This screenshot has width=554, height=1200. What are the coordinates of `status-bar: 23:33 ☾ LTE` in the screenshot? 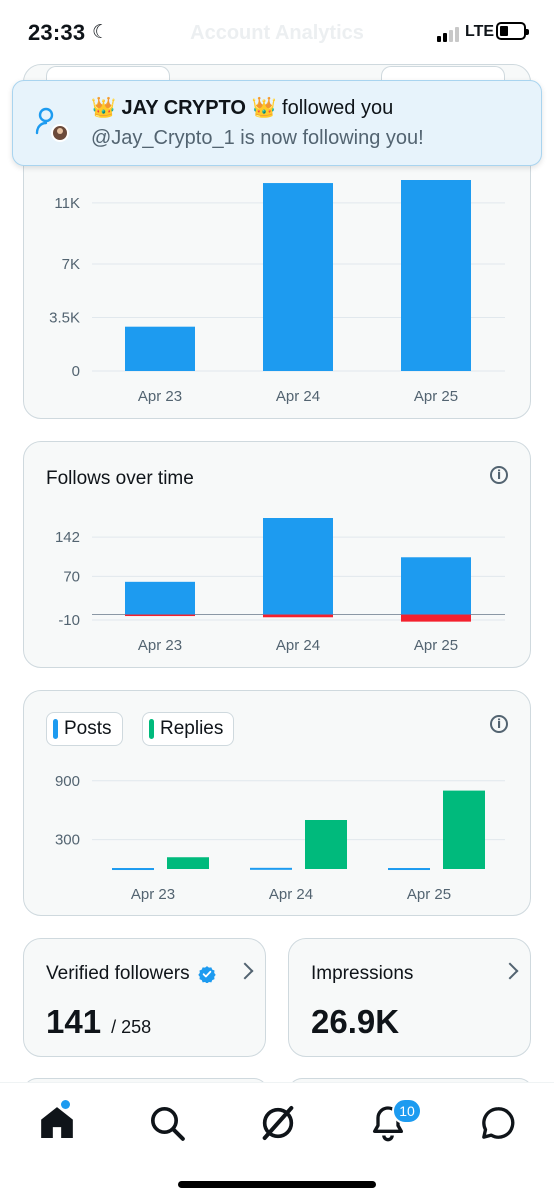 It's located at (277, 33).